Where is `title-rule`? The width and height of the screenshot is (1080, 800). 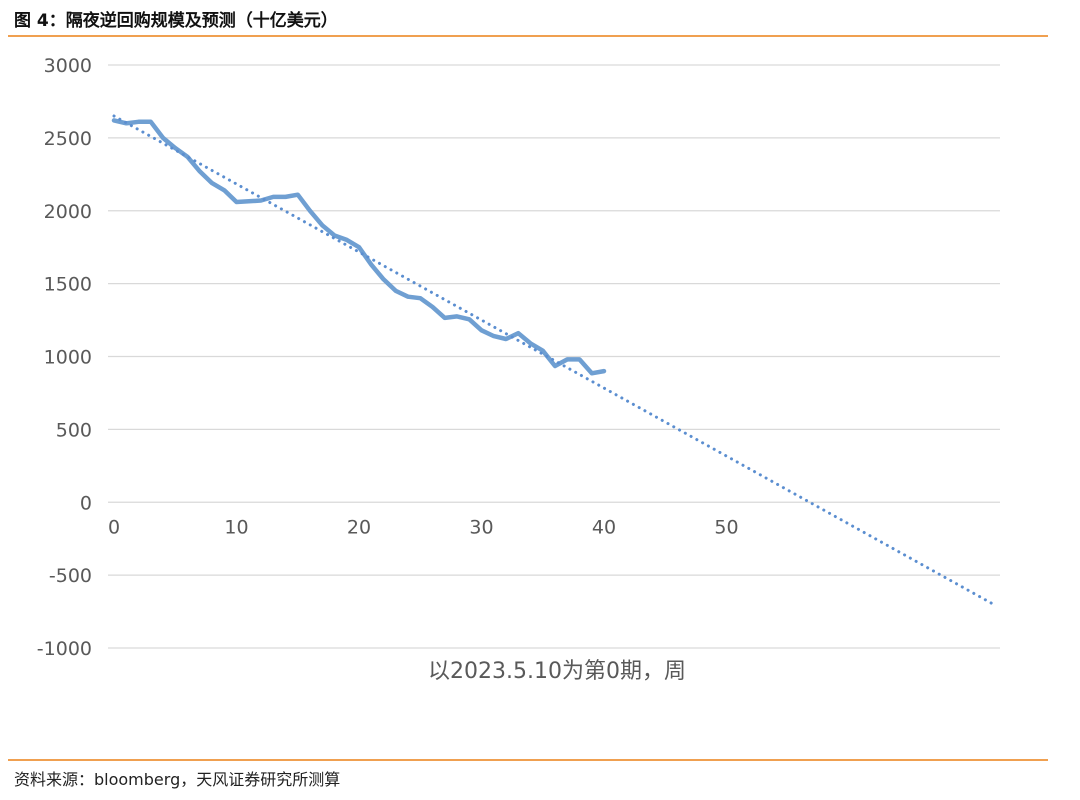 title-rule is located at coordinates (528, 36).